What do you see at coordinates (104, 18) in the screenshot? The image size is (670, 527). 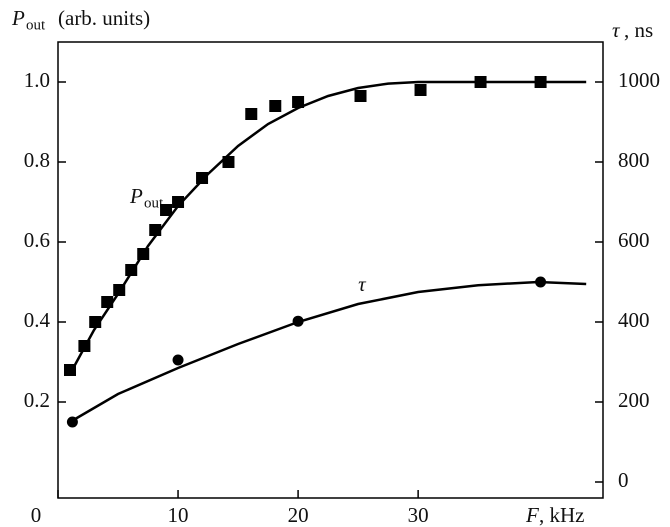 I see `y-label-text: (arb. units)` at bounding box center [104, 18].